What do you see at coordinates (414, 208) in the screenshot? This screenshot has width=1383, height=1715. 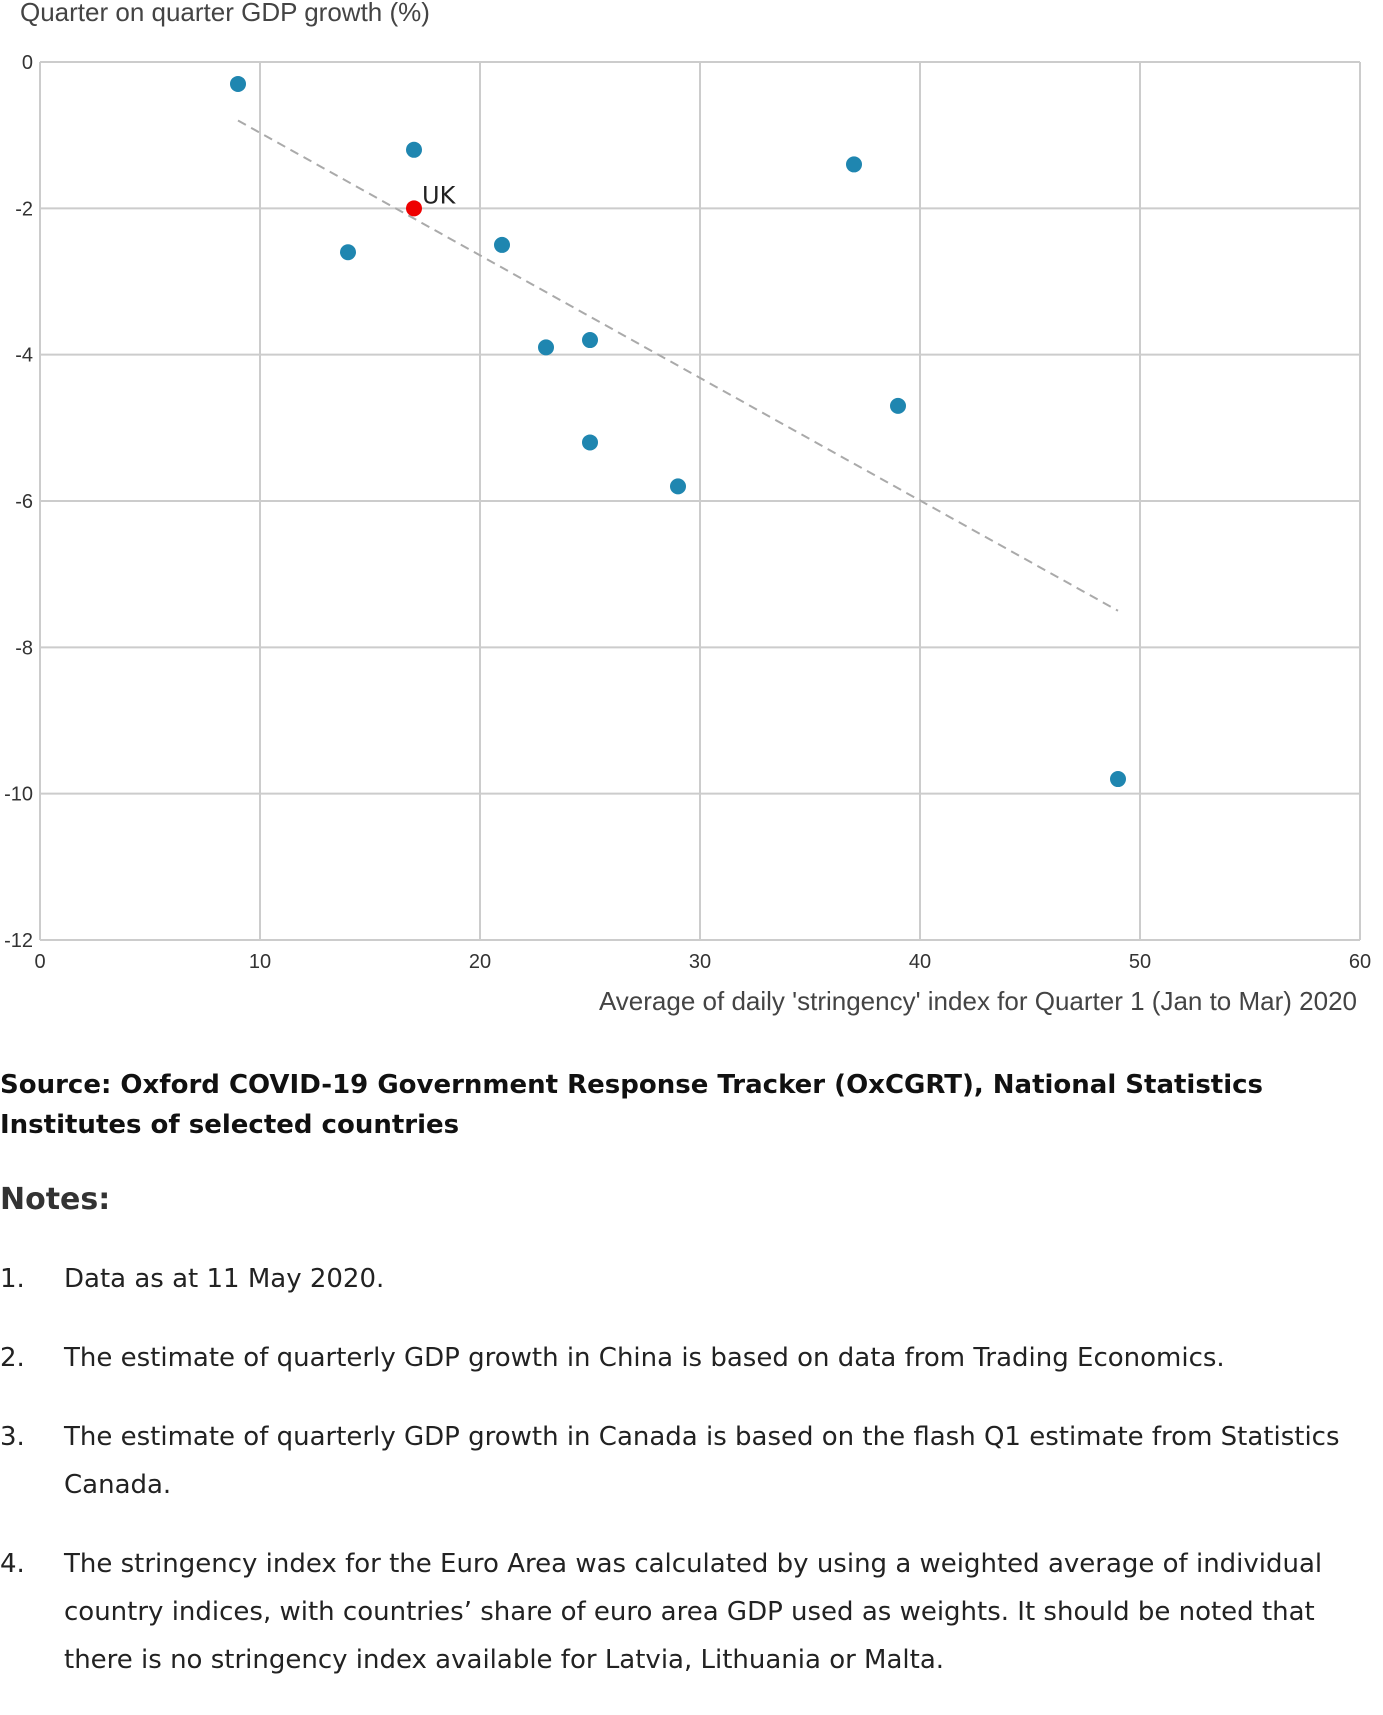 I see `highlight-point` at bounding box center [414, 208].